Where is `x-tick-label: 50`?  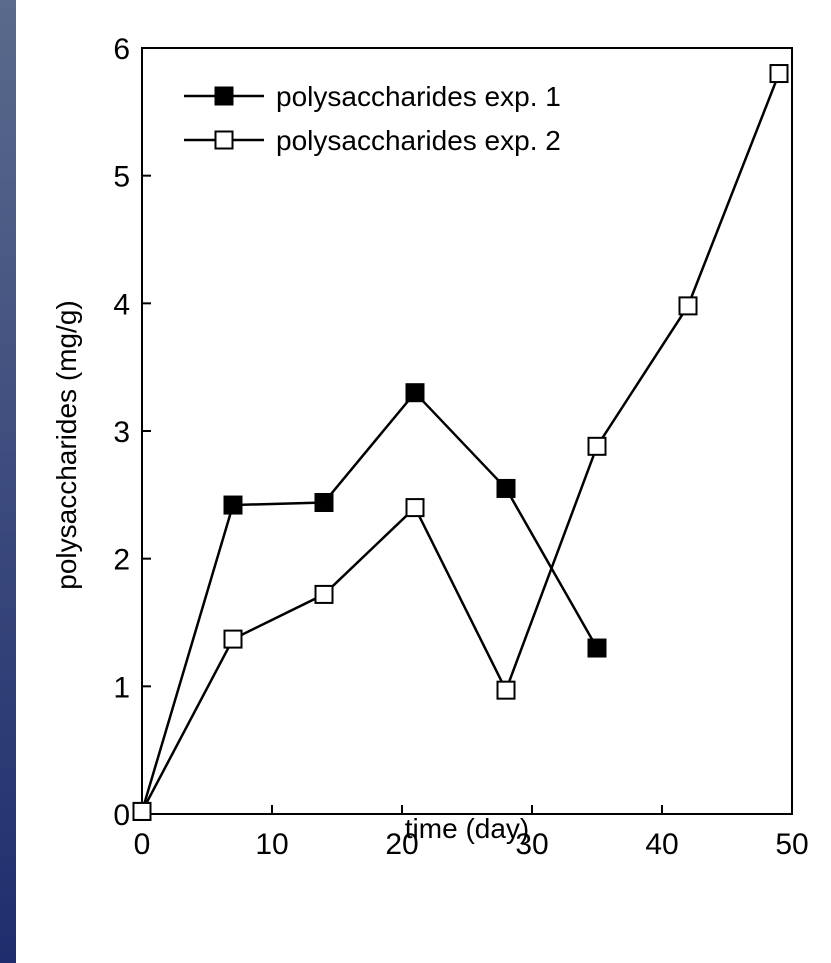
x-tick-label: 50 is located at coordinates (791, 844).